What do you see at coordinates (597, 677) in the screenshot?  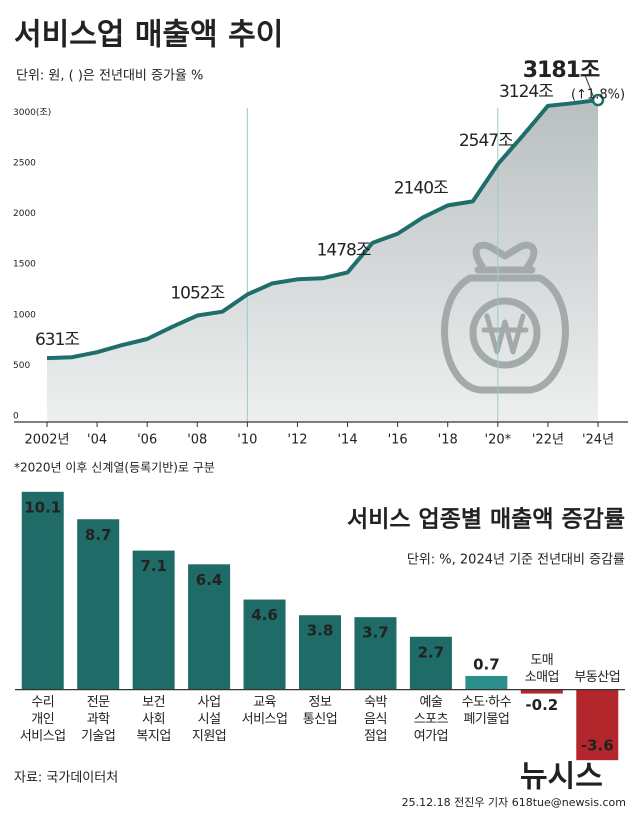 I see `category-label: 부동산업` at bounding box center [597, 677].